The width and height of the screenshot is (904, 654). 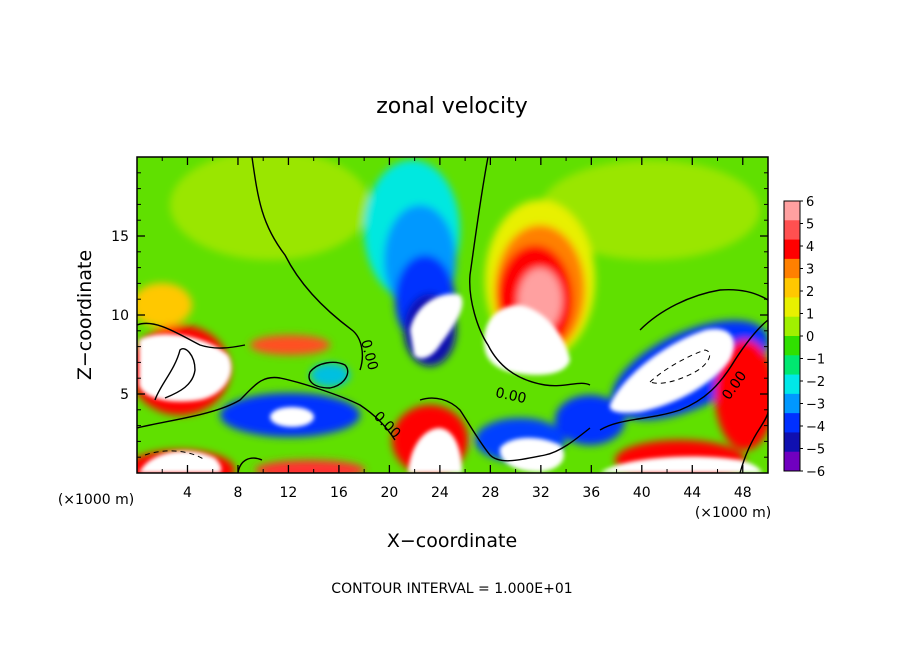 I want to click on x-unit-left: (×1000 m), so click(x=96, y=500).